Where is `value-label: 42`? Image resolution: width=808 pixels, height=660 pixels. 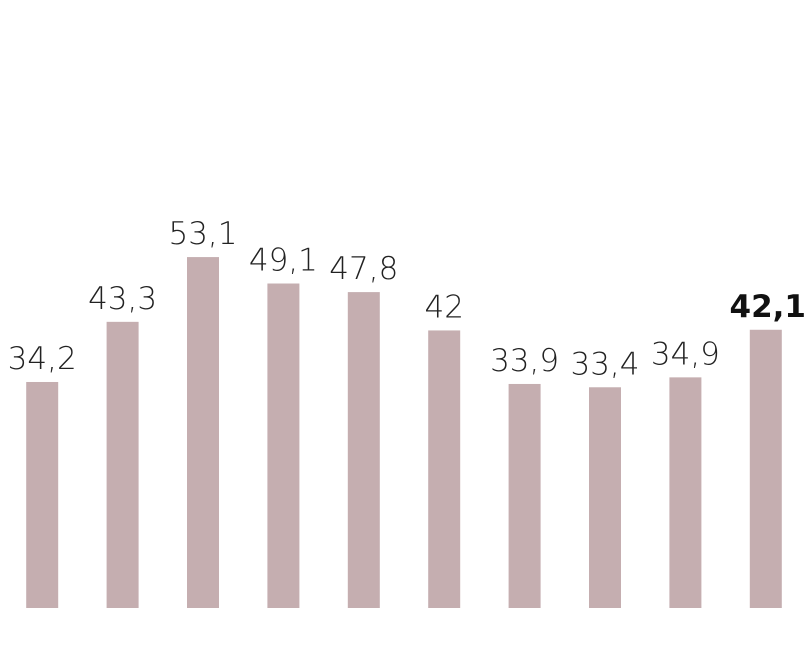 value-label: 42 is located at coordinates (443, 307).